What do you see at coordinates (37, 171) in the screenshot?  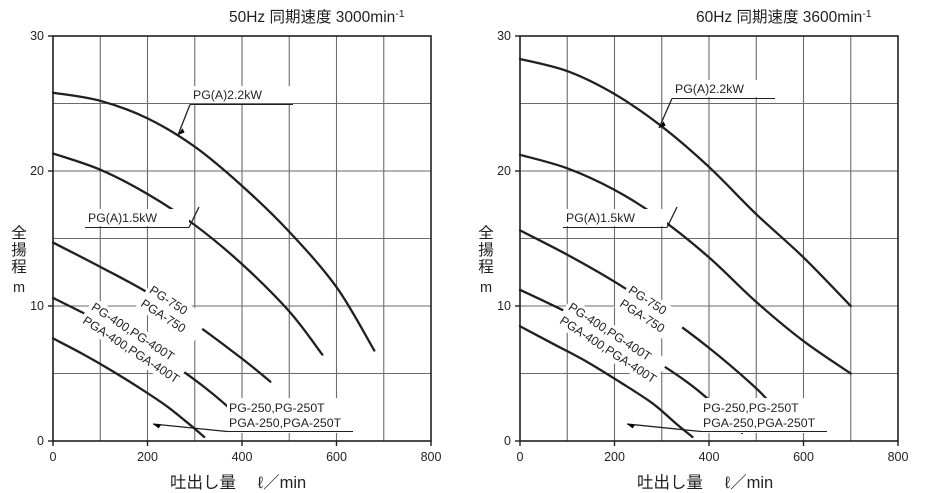 I see `ytick-label-20-50hz: 20` at bounding box center [37, 171].